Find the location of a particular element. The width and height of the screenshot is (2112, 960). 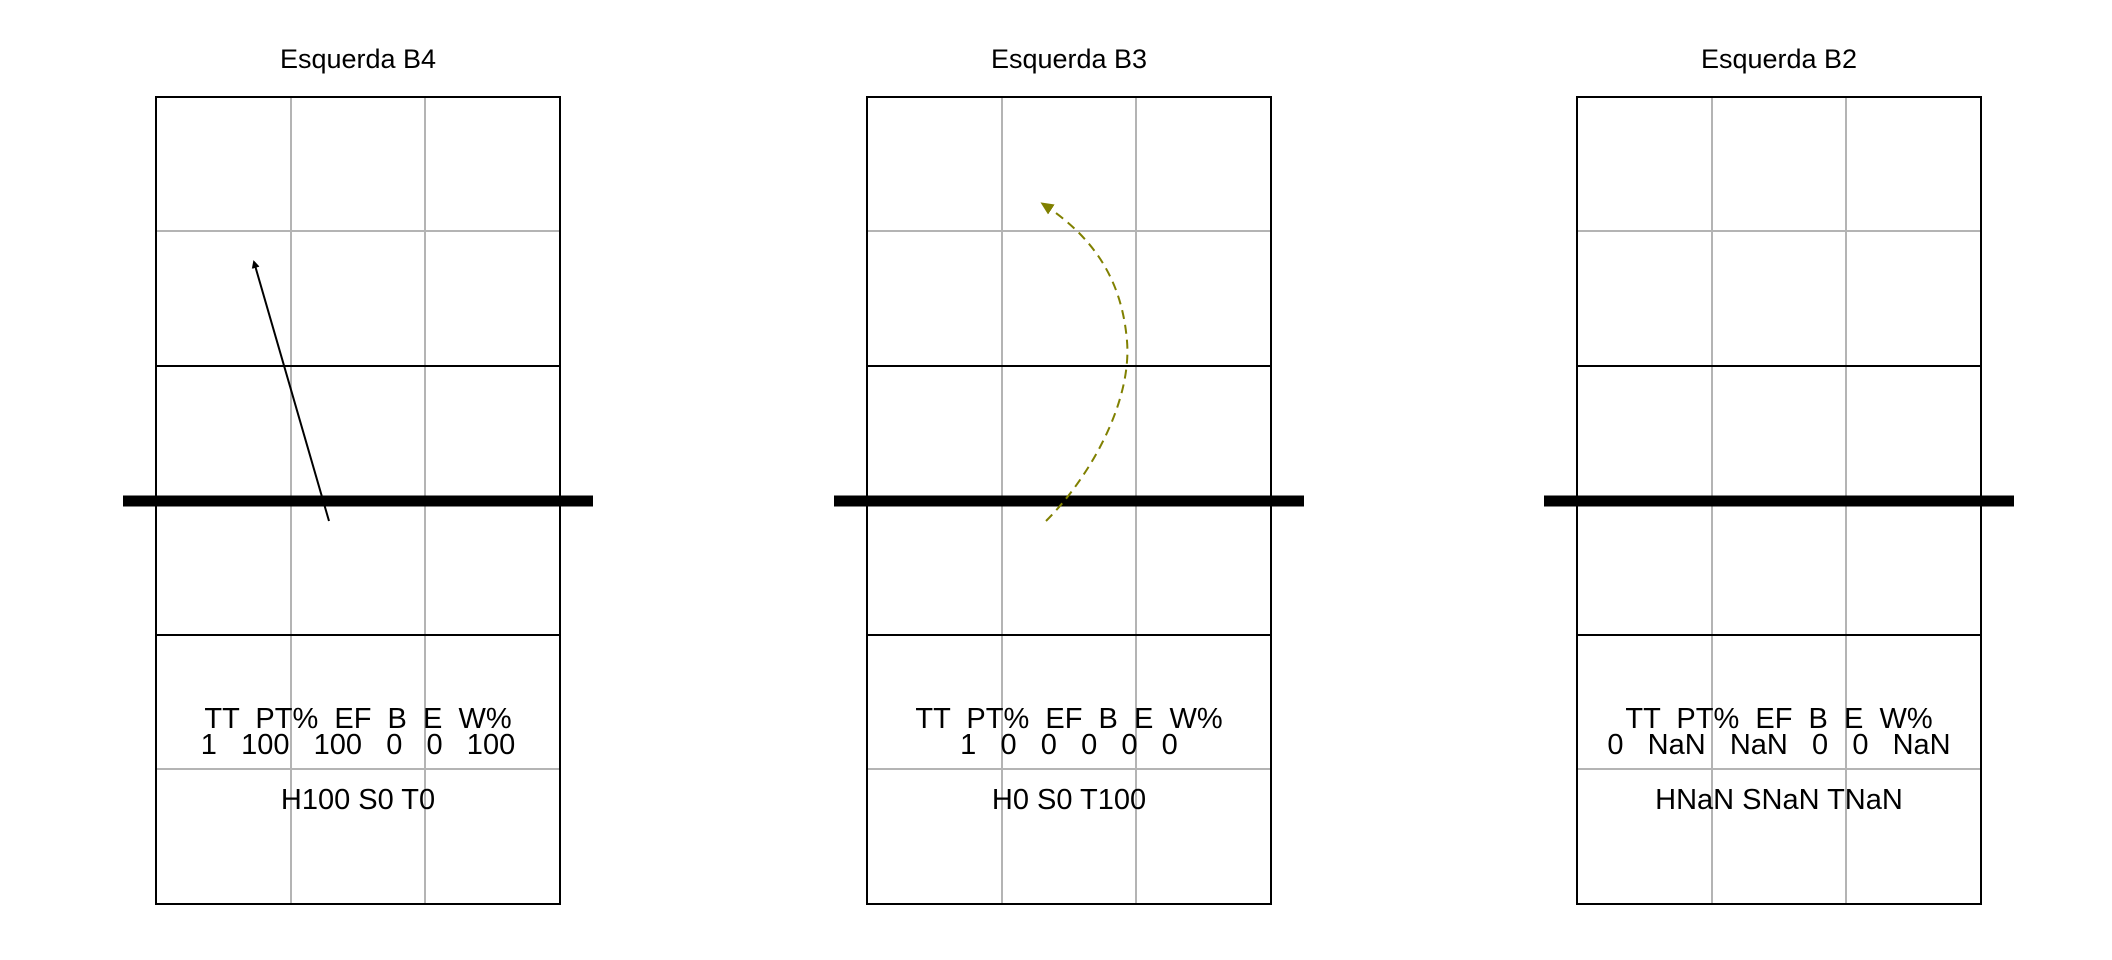

panel-title: Esquerda B3 is located at coordinates (1069, 59).